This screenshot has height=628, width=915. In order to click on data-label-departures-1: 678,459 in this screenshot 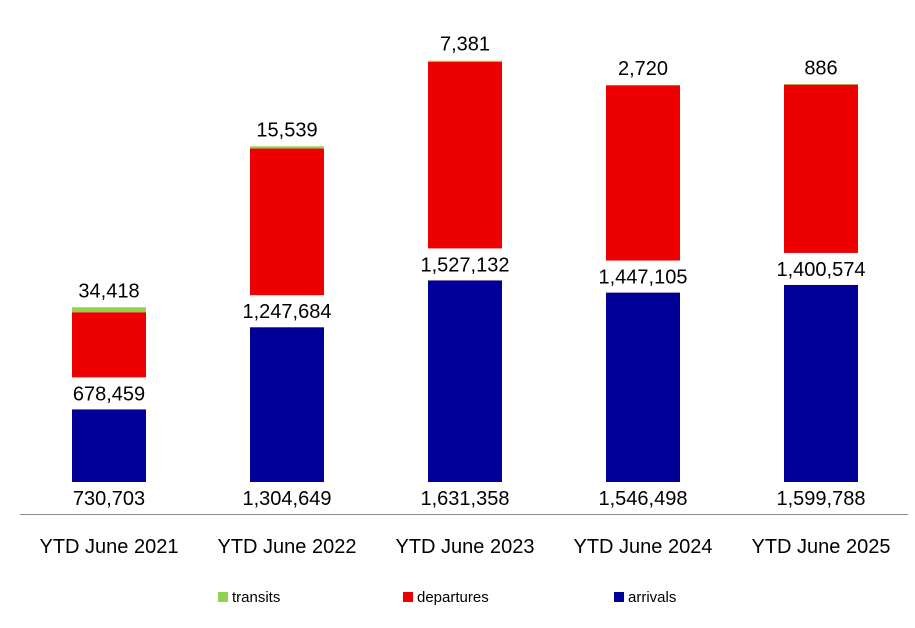, I will do `click(109, 394)`.